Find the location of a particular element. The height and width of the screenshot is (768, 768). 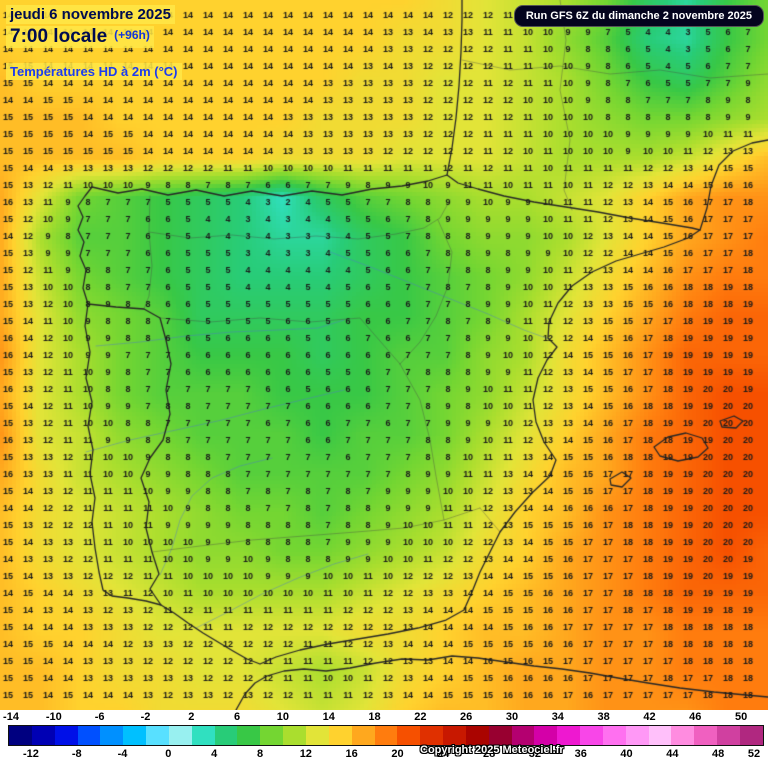

forecast-date-label: jeudi 6 novembre 2025 is located at coordinates (90, 14).